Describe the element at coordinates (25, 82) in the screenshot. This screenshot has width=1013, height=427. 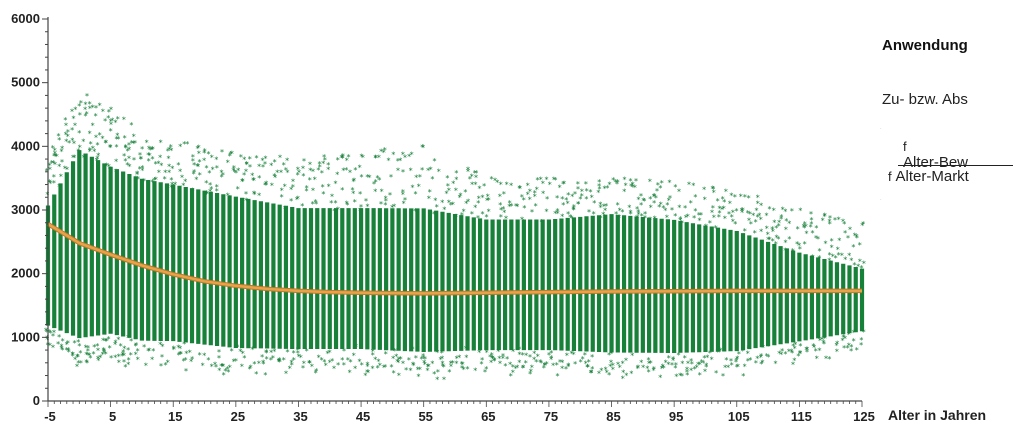
I see `y-tick-label: 5000` at that location.